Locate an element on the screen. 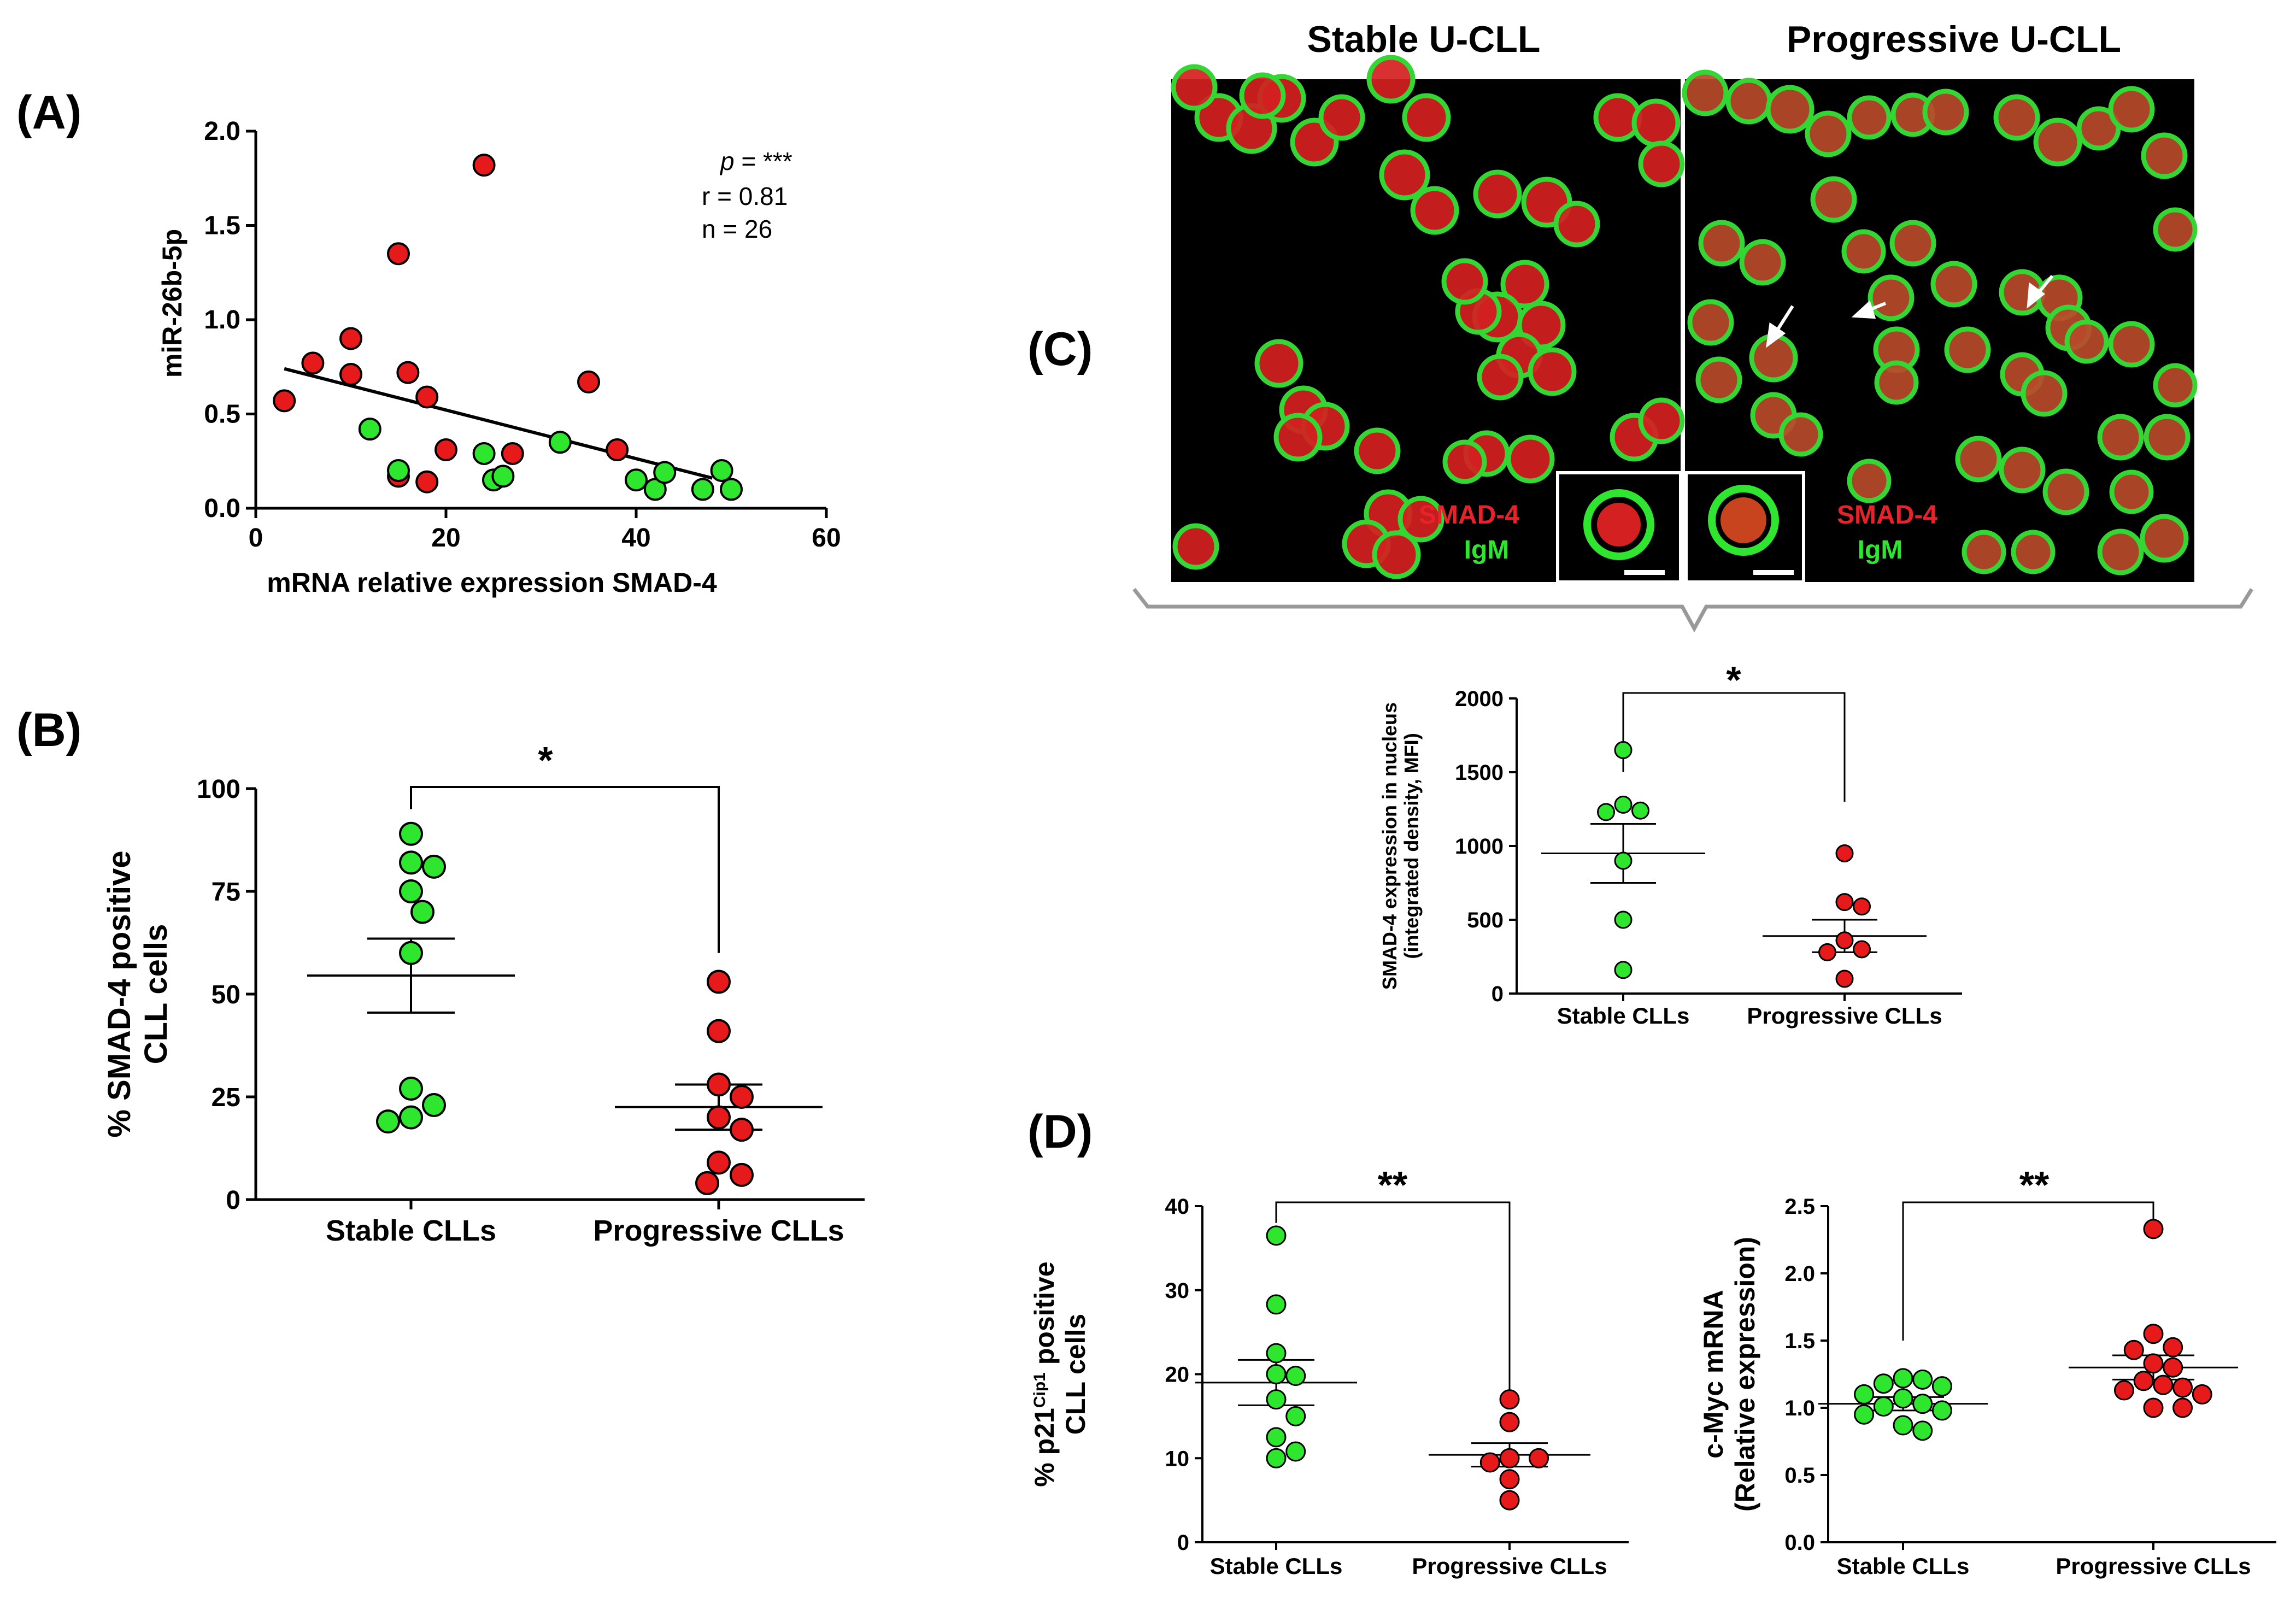 This screenshot has height=1604, width=2296. stain-label-igm-progressive: IgM is located at coordinates (1880, 550).